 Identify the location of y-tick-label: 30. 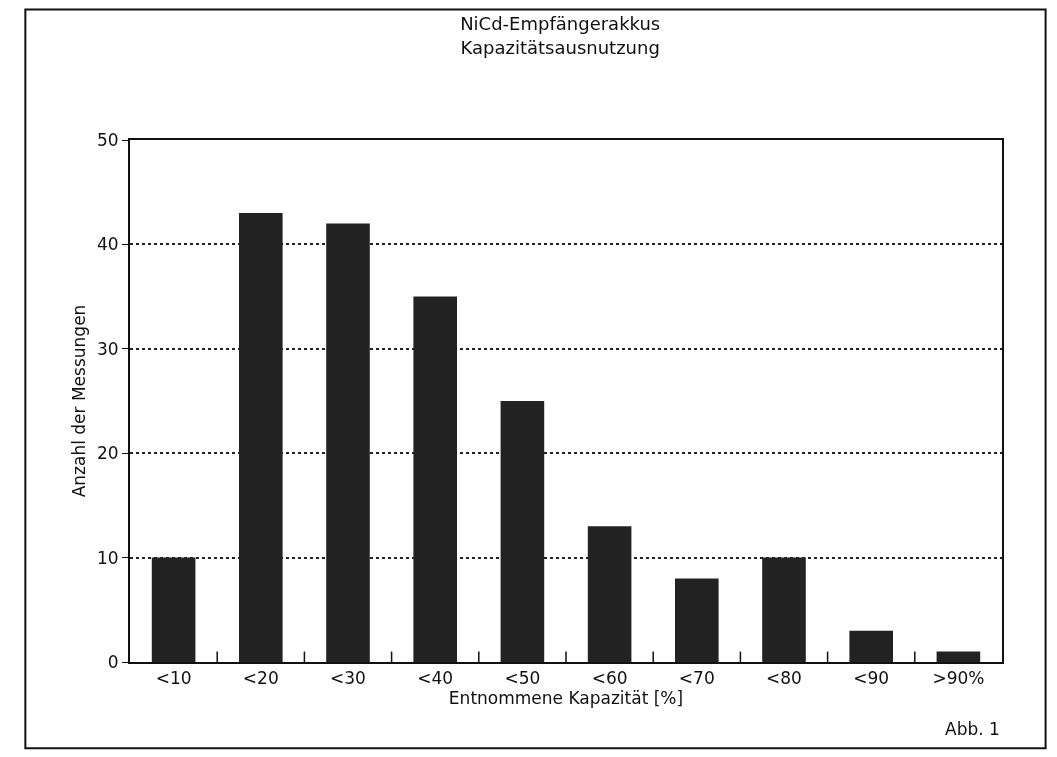
(107, 348).